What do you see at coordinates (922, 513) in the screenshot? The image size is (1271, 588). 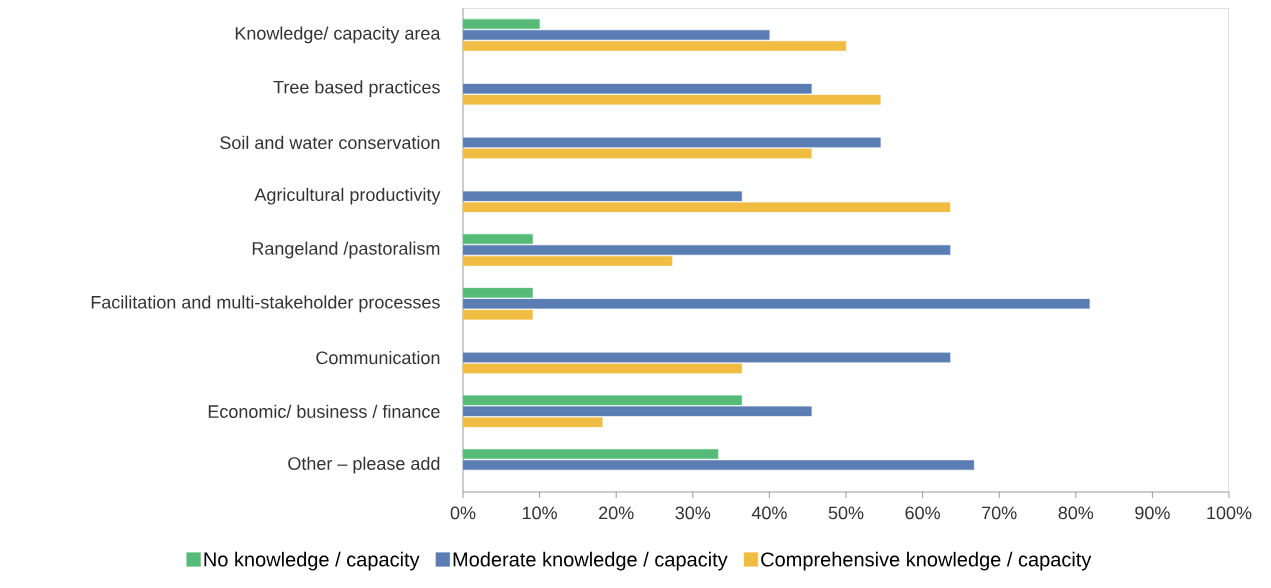 I see `x-tick-label: 60%` at bounding box center [922, 513].